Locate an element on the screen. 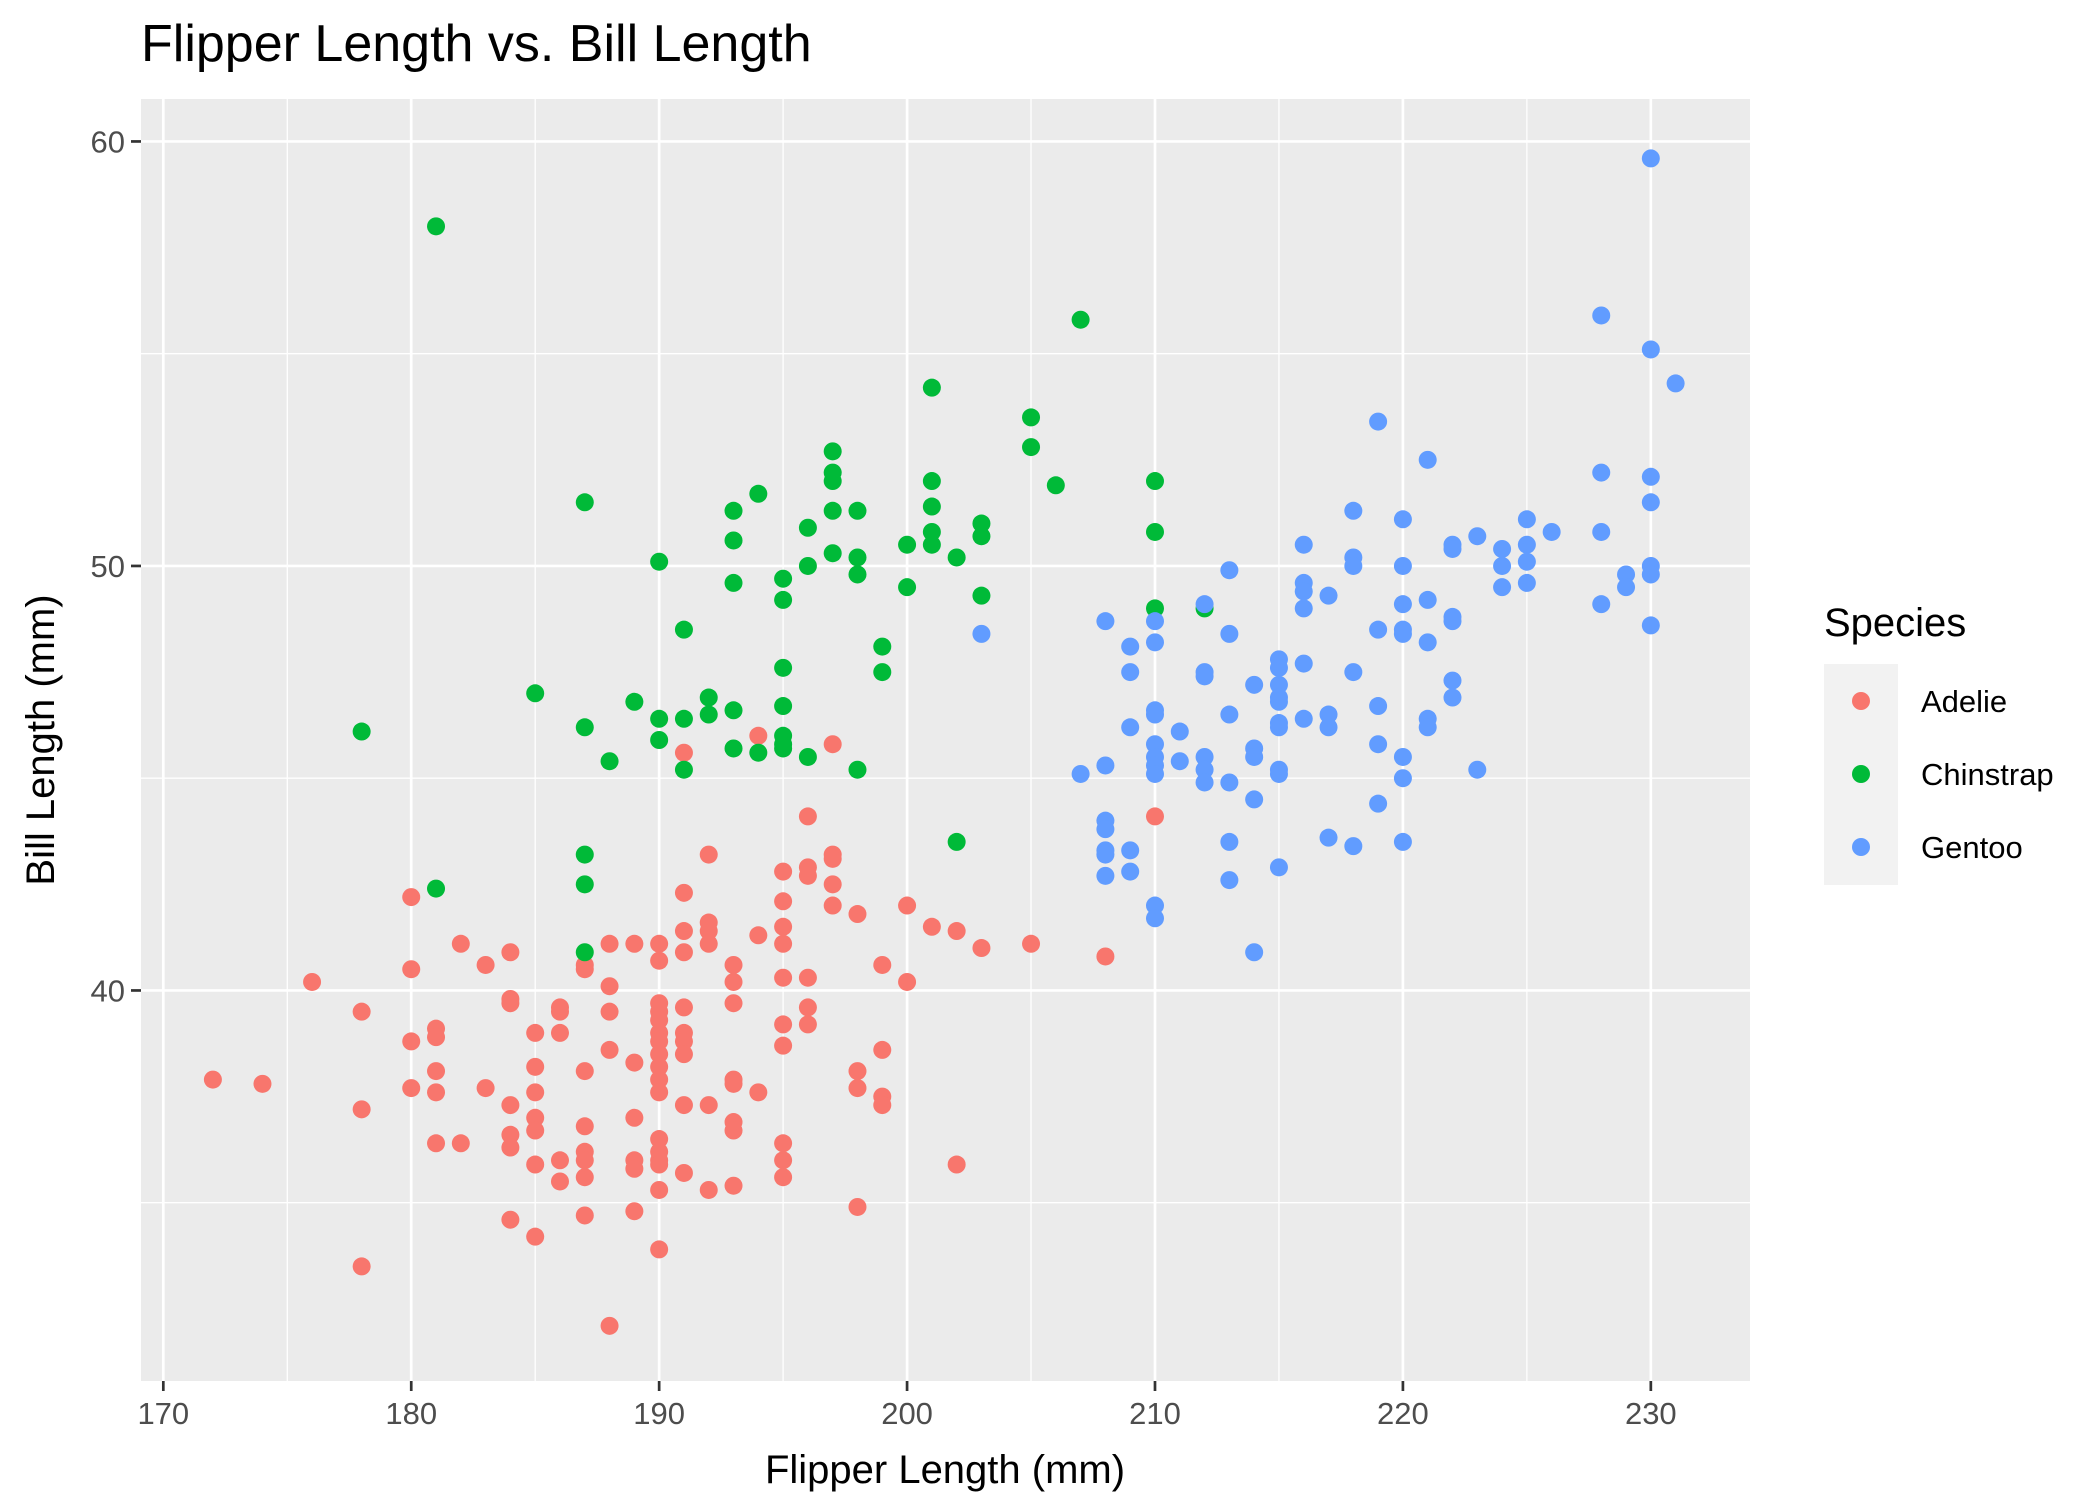  y-tick-label: 40 is located at coordinates (108, 990).